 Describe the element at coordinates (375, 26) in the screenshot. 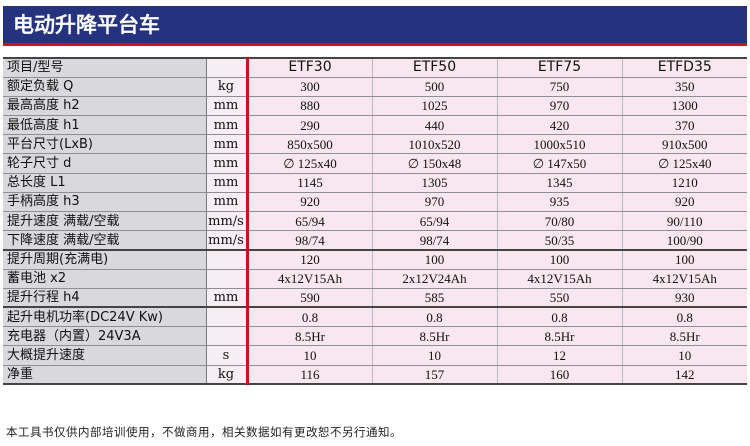

I see `title-bar: 电动升降平台车` at that location.